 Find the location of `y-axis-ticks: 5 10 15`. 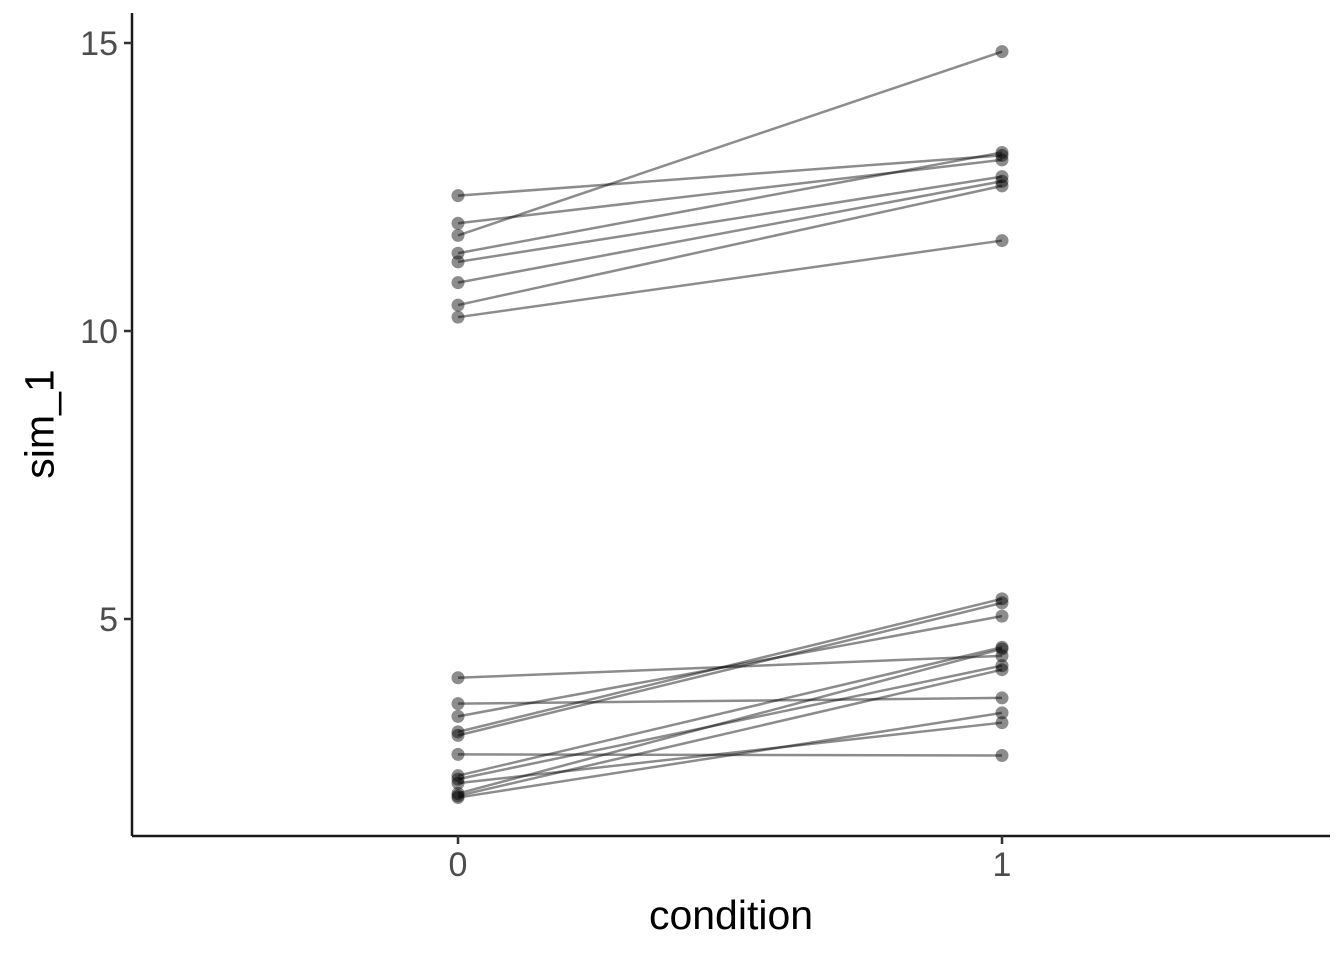

y-axis-ticks: 5 10 15 is located at coordinates (106, 332).